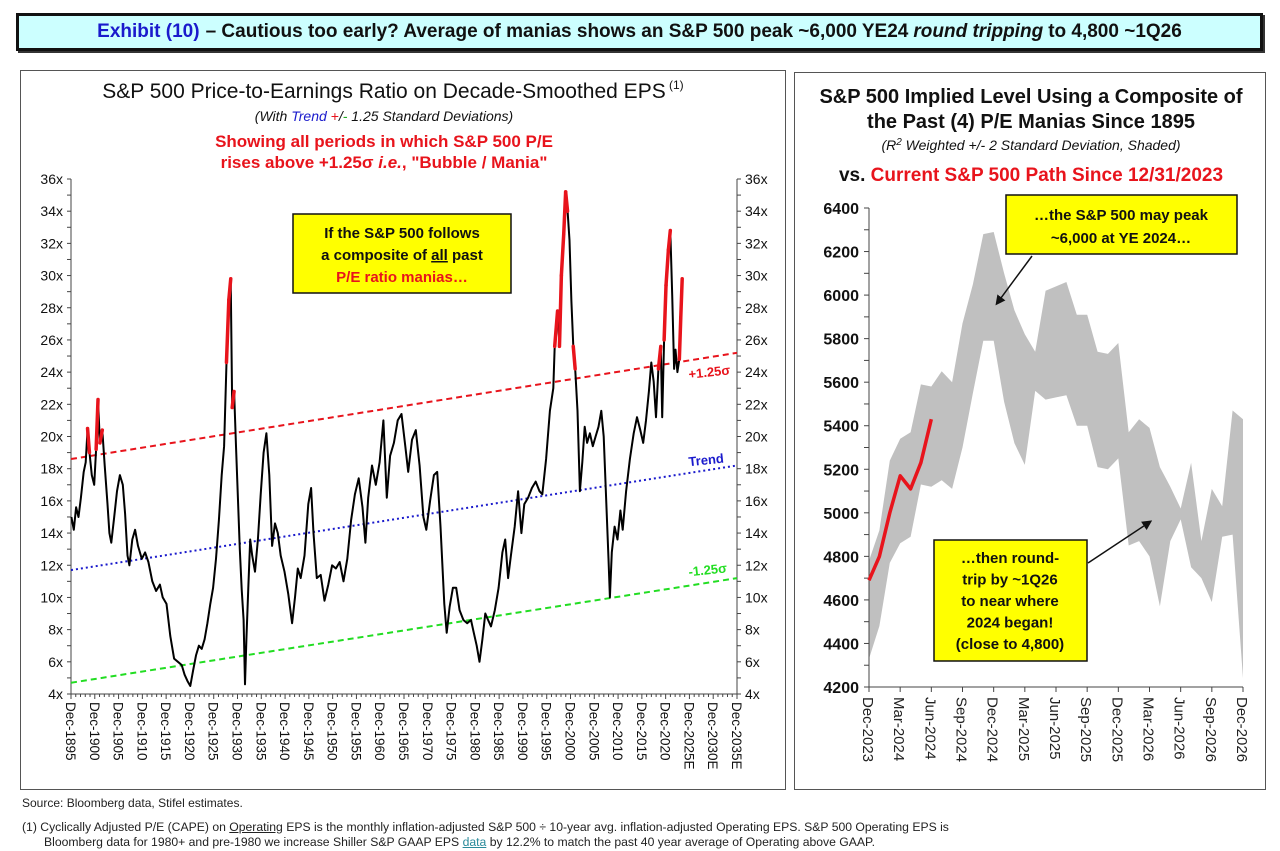  Describe the element at coordinates (546, 731) in the screenshot. I see `x-tick-label: Dec-1995` at that location.